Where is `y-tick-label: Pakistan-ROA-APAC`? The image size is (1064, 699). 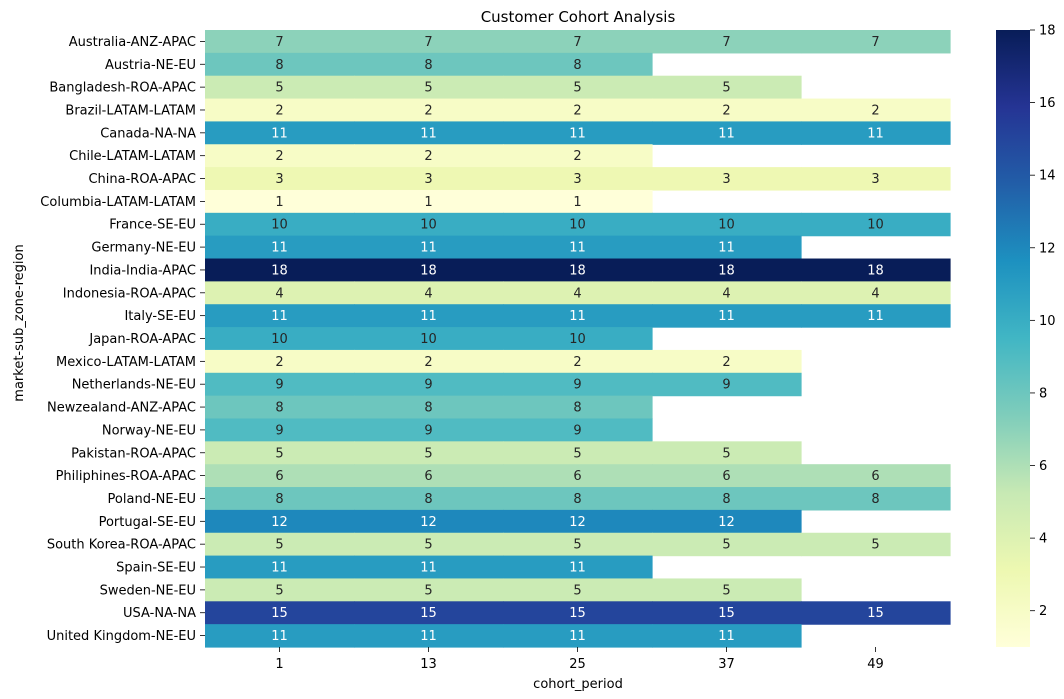
y-tick-label: Pakistan-ROA-APAC is located at coordinates (133, 453).